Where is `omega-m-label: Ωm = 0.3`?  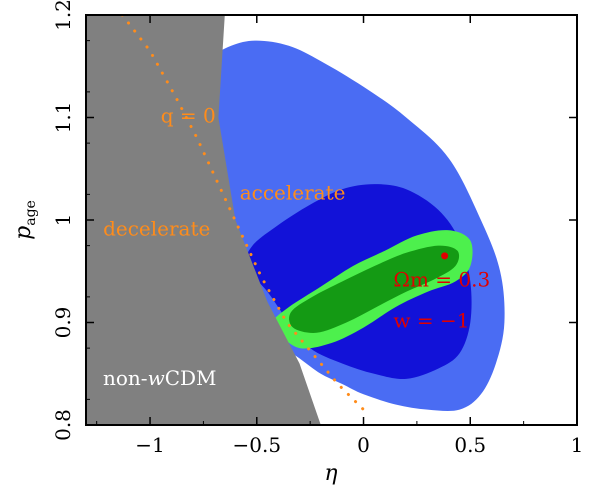
omega-m-label: Ωm = 0.3 is located at coordinates (441, 280).